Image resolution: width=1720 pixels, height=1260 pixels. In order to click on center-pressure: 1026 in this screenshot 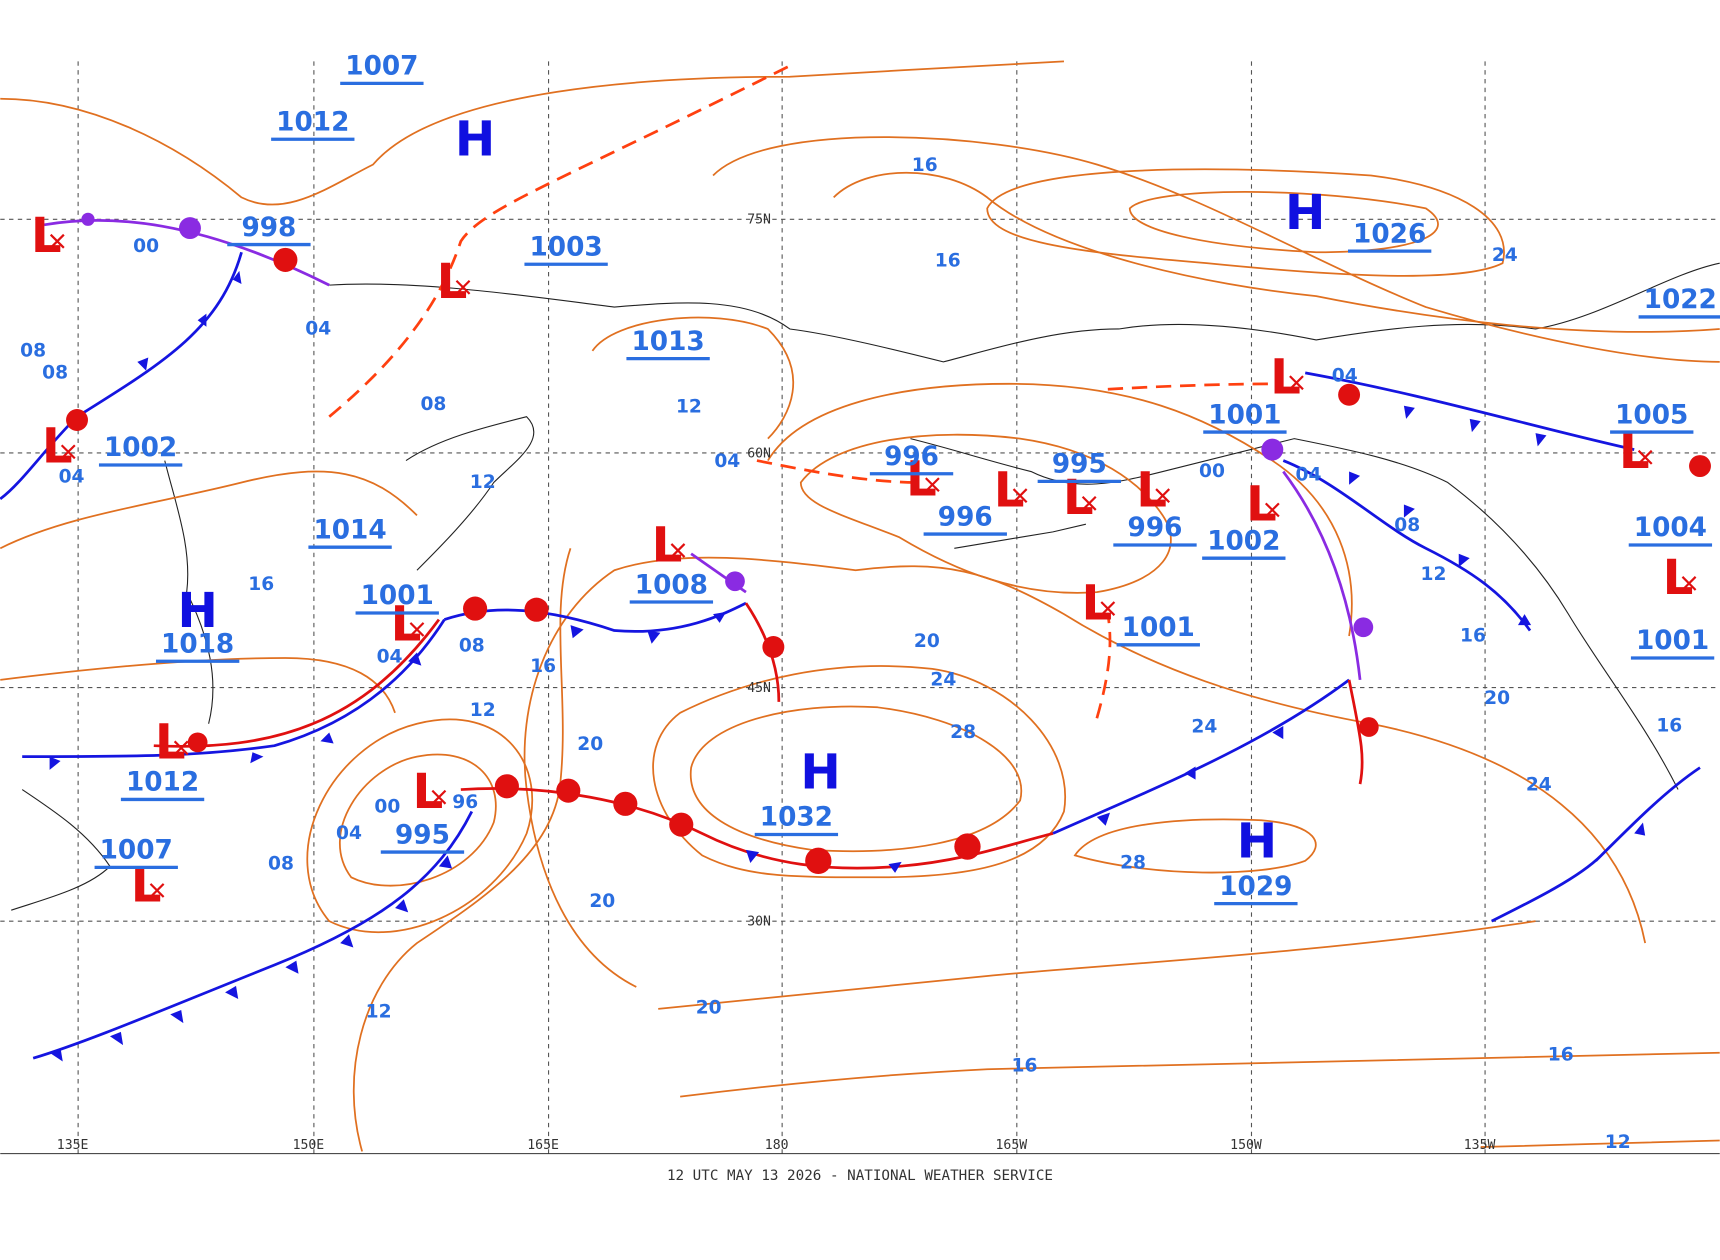, I will do `click(1389, 234)`.